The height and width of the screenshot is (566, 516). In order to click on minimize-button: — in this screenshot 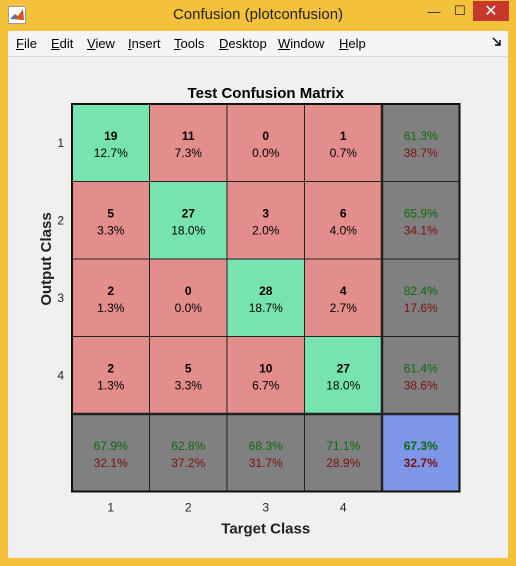, I will do `click(434, 11)`.